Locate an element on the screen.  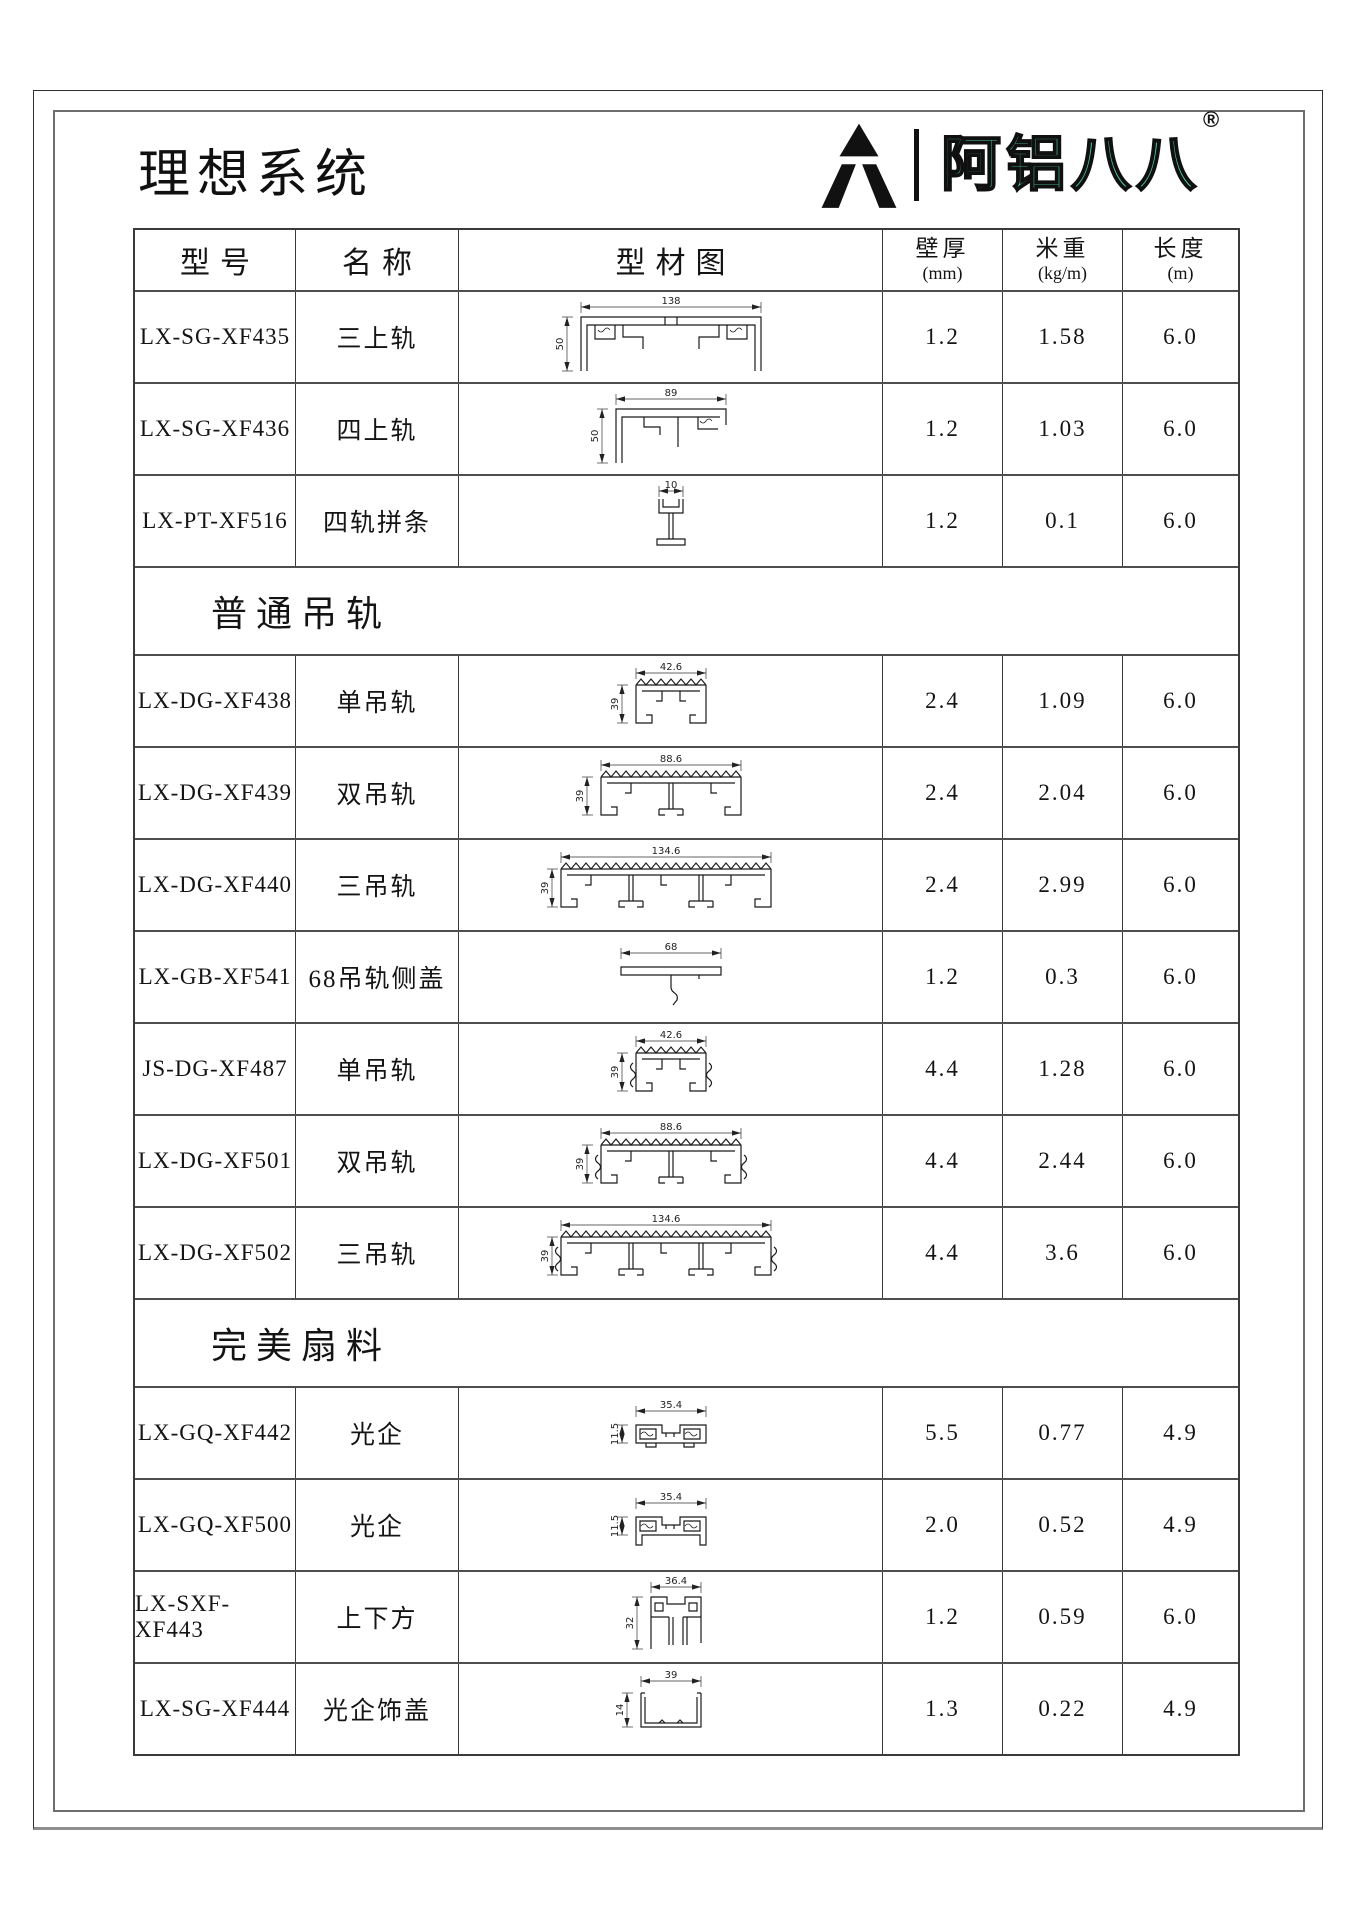
table-row: LX-SG-XF435 三上轨 138 50 1.2 1.58 6.0 is located at coordinates (686, 336).